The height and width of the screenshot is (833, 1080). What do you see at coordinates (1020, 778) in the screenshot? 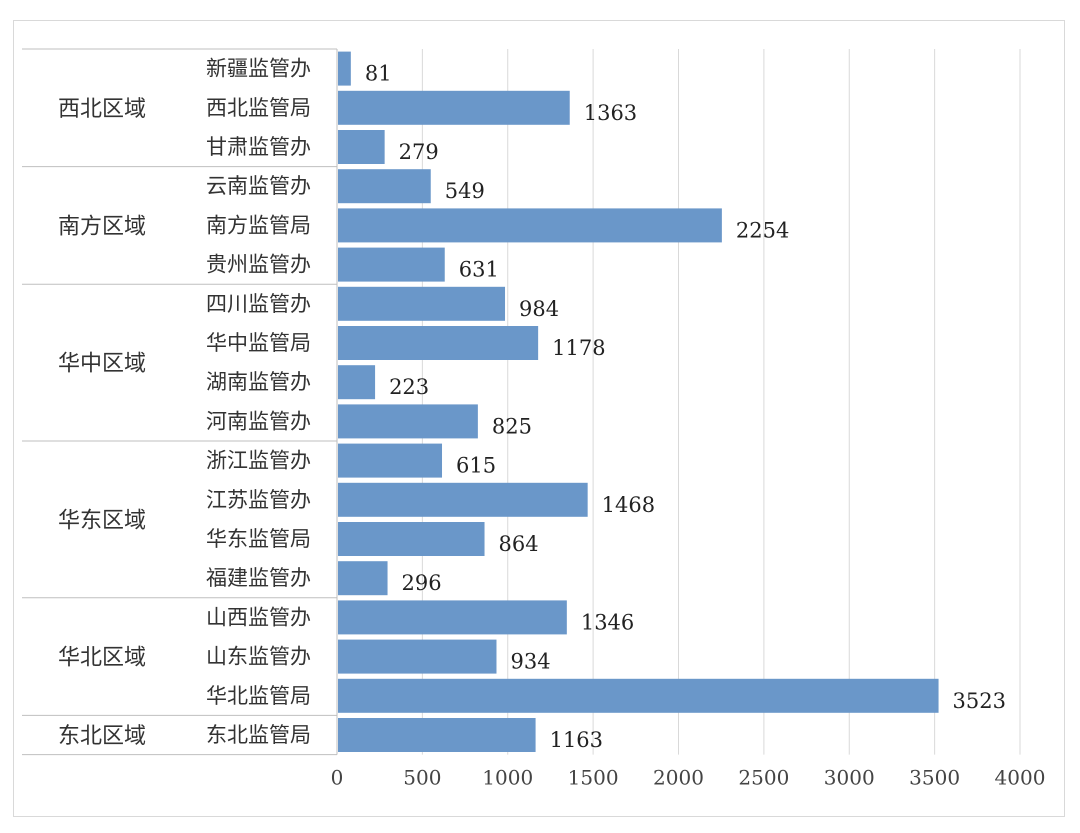
I see `x-tick-label: 4000` at bounding box center [1020, 778].